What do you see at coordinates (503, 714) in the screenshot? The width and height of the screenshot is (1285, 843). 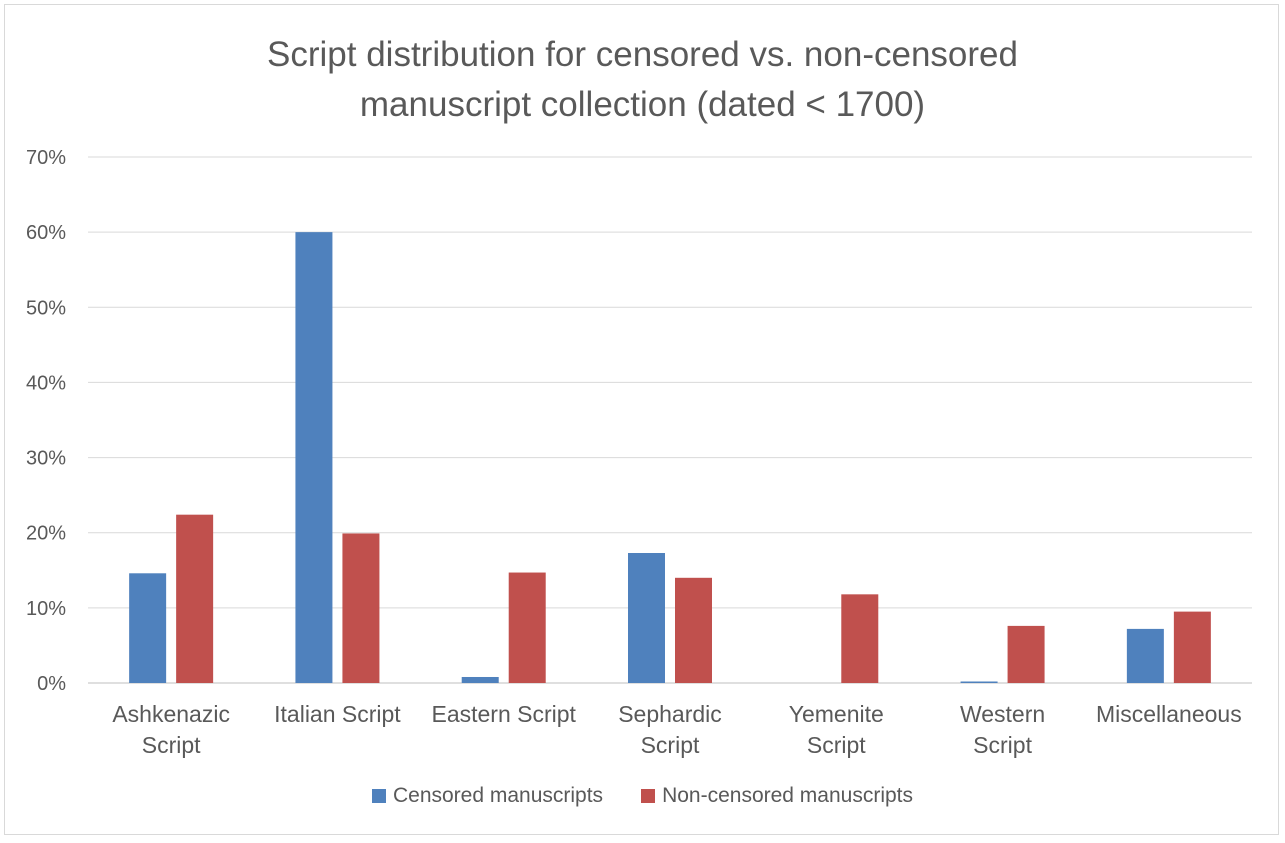 I see `x-tick-label: Eastern Script` at bounding box center [503, 714].